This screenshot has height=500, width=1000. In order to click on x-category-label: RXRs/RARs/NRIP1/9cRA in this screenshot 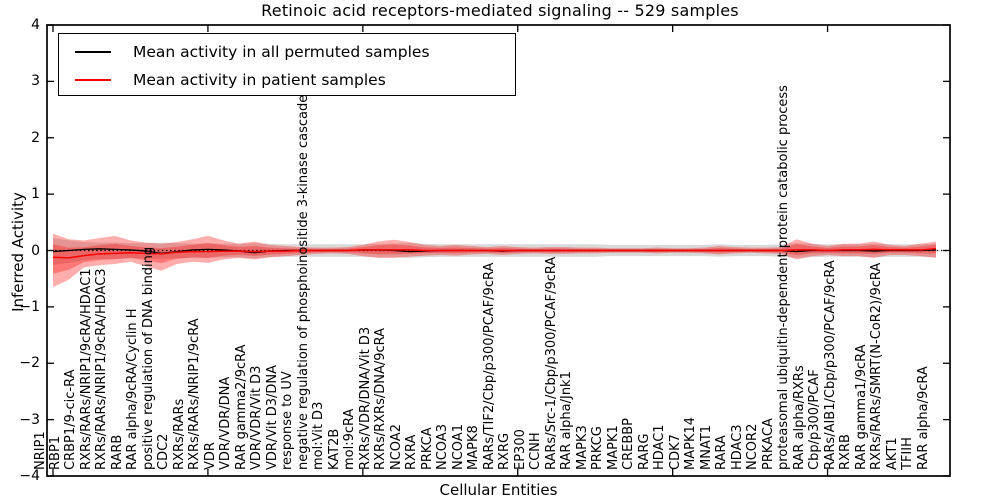, I will do `click(195, 394)`.